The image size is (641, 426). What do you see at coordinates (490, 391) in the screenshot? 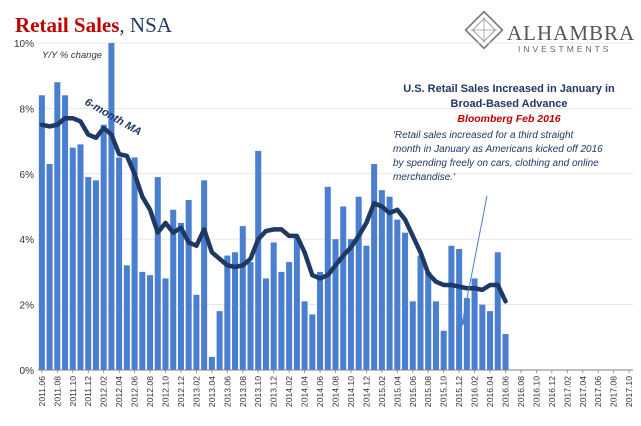
I see `x-tick-label: 2016.04` at bounding box center [490, 391].